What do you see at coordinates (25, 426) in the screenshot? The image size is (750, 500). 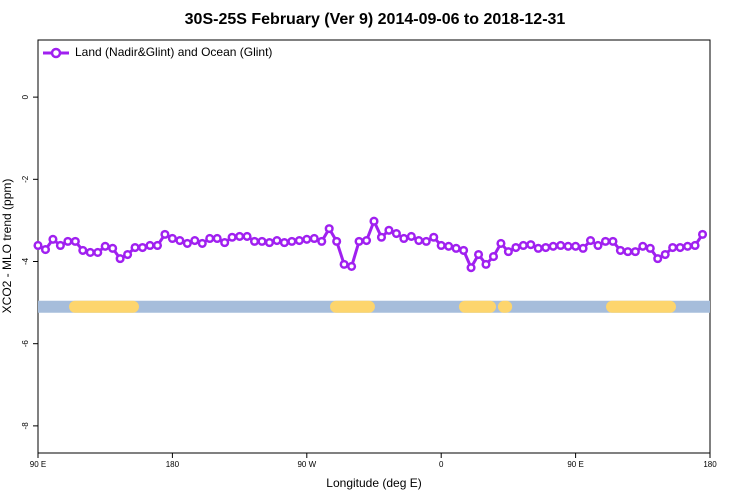 I see `y-tick-label: -8` at bounding box center [25, 426].